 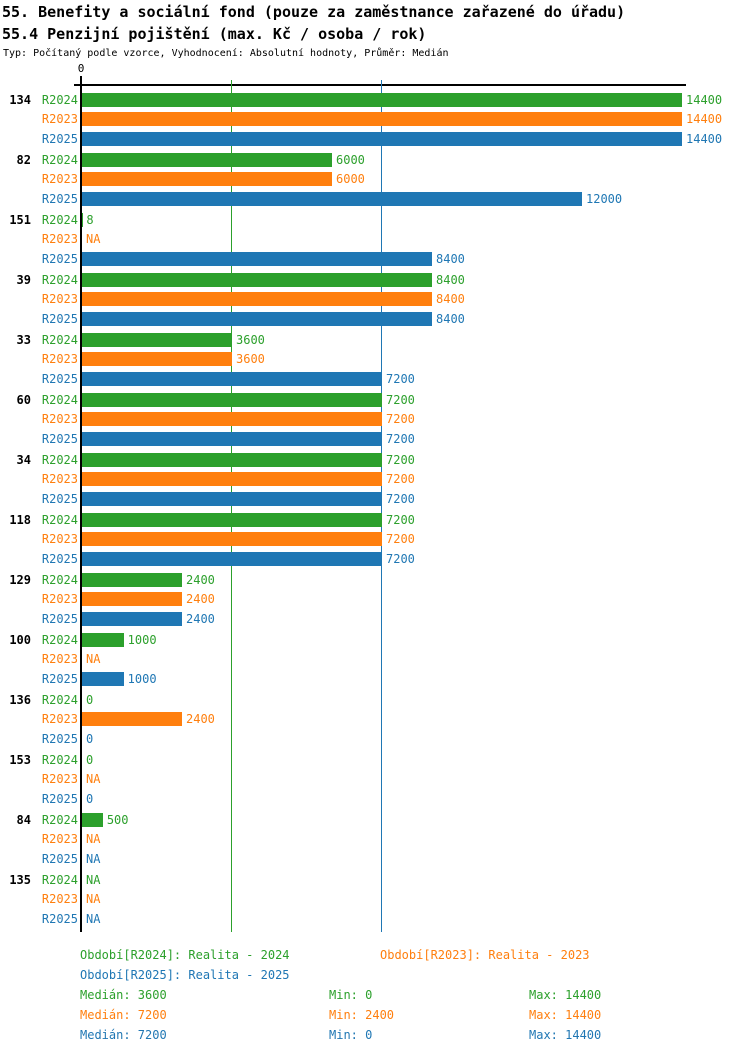 I want to click on value-label-r2024-151: 8, so click(x=90, y=220).